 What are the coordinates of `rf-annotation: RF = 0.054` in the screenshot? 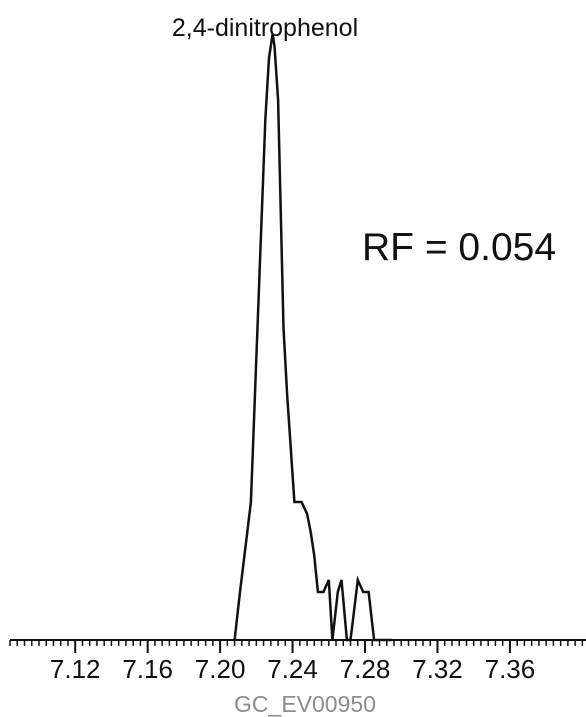 It's located at (459, 247).